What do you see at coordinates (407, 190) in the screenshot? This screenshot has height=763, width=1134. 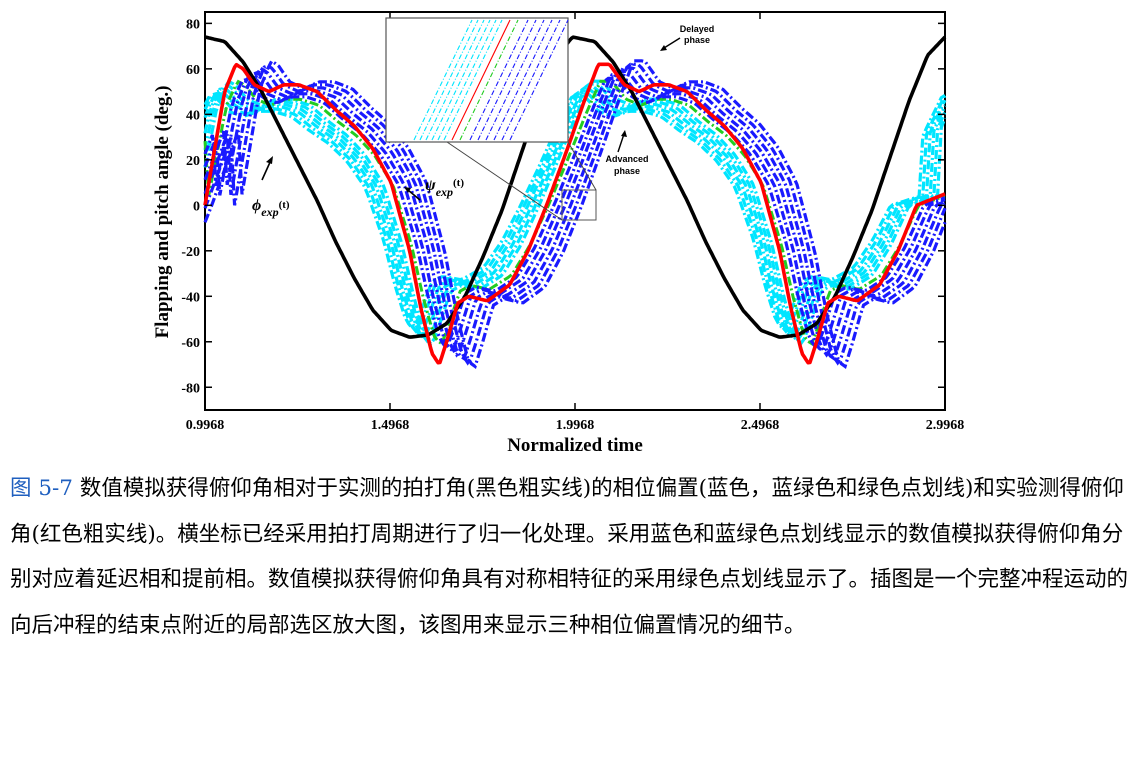 I see `psi-arrow-head` at bounding box center [407, 190].